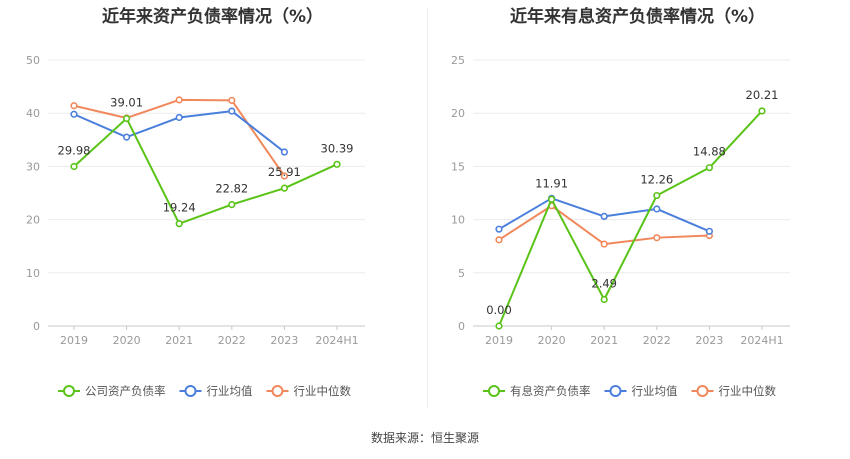 The image size is (850, 459). Describe the element at coordinates (33, 60) in the screenshot. I see `y-tick-label: 50` at that location.